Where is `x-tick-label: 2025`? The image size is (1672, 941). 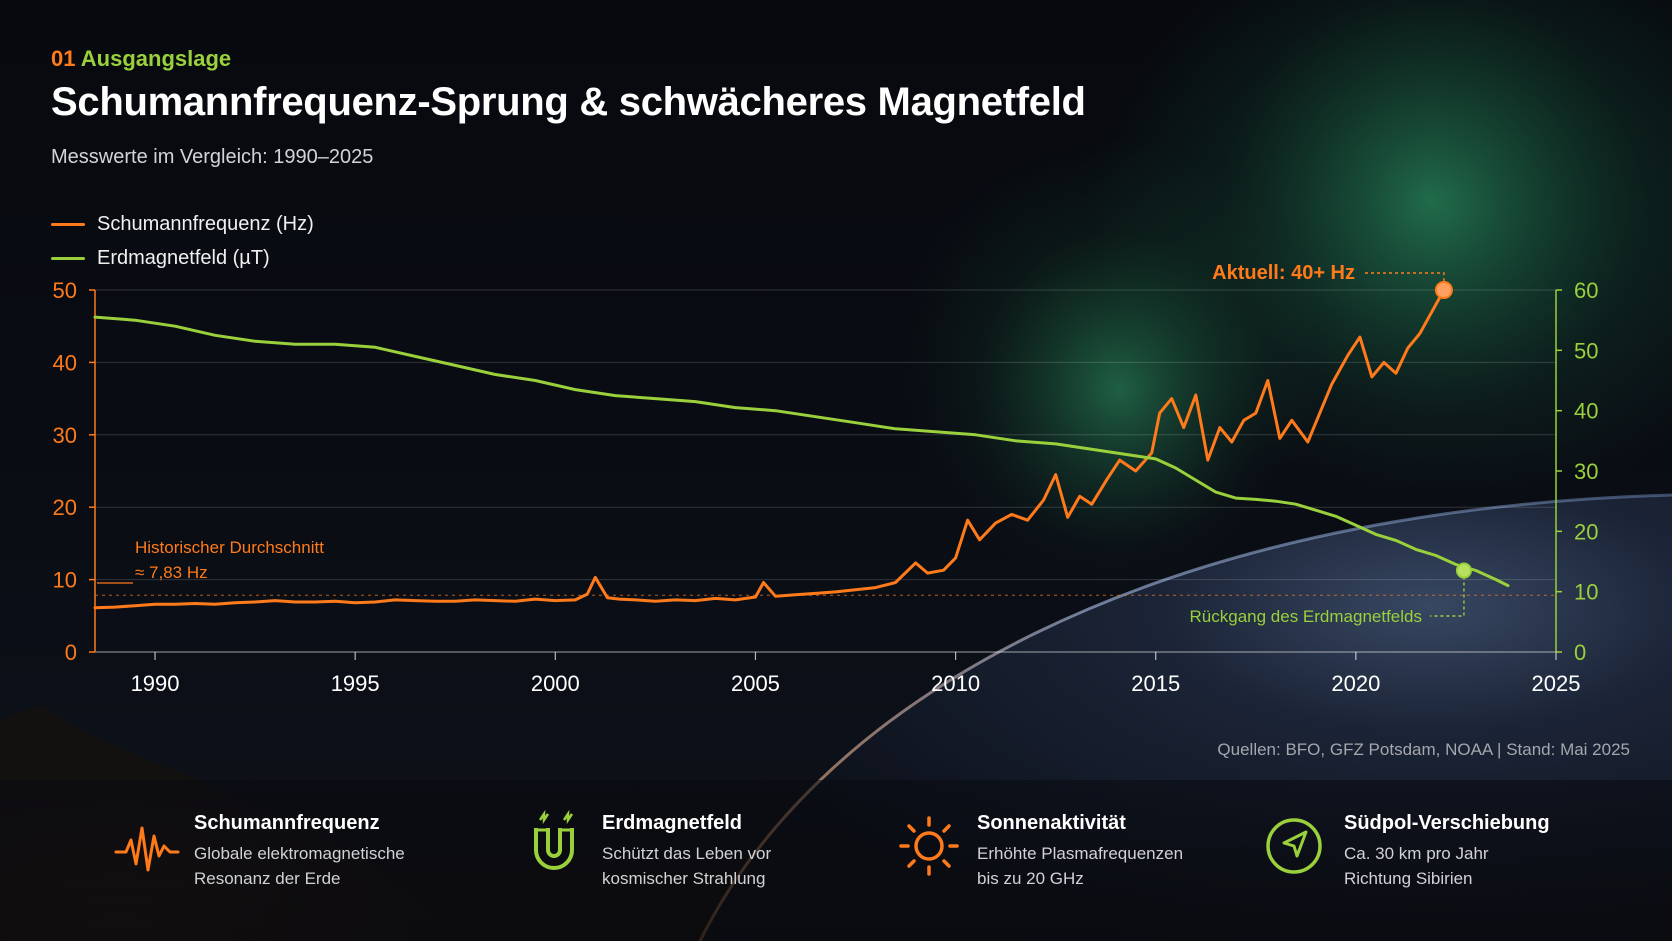
x-tick-label: 2025 is located at coordinates (1556, 683).